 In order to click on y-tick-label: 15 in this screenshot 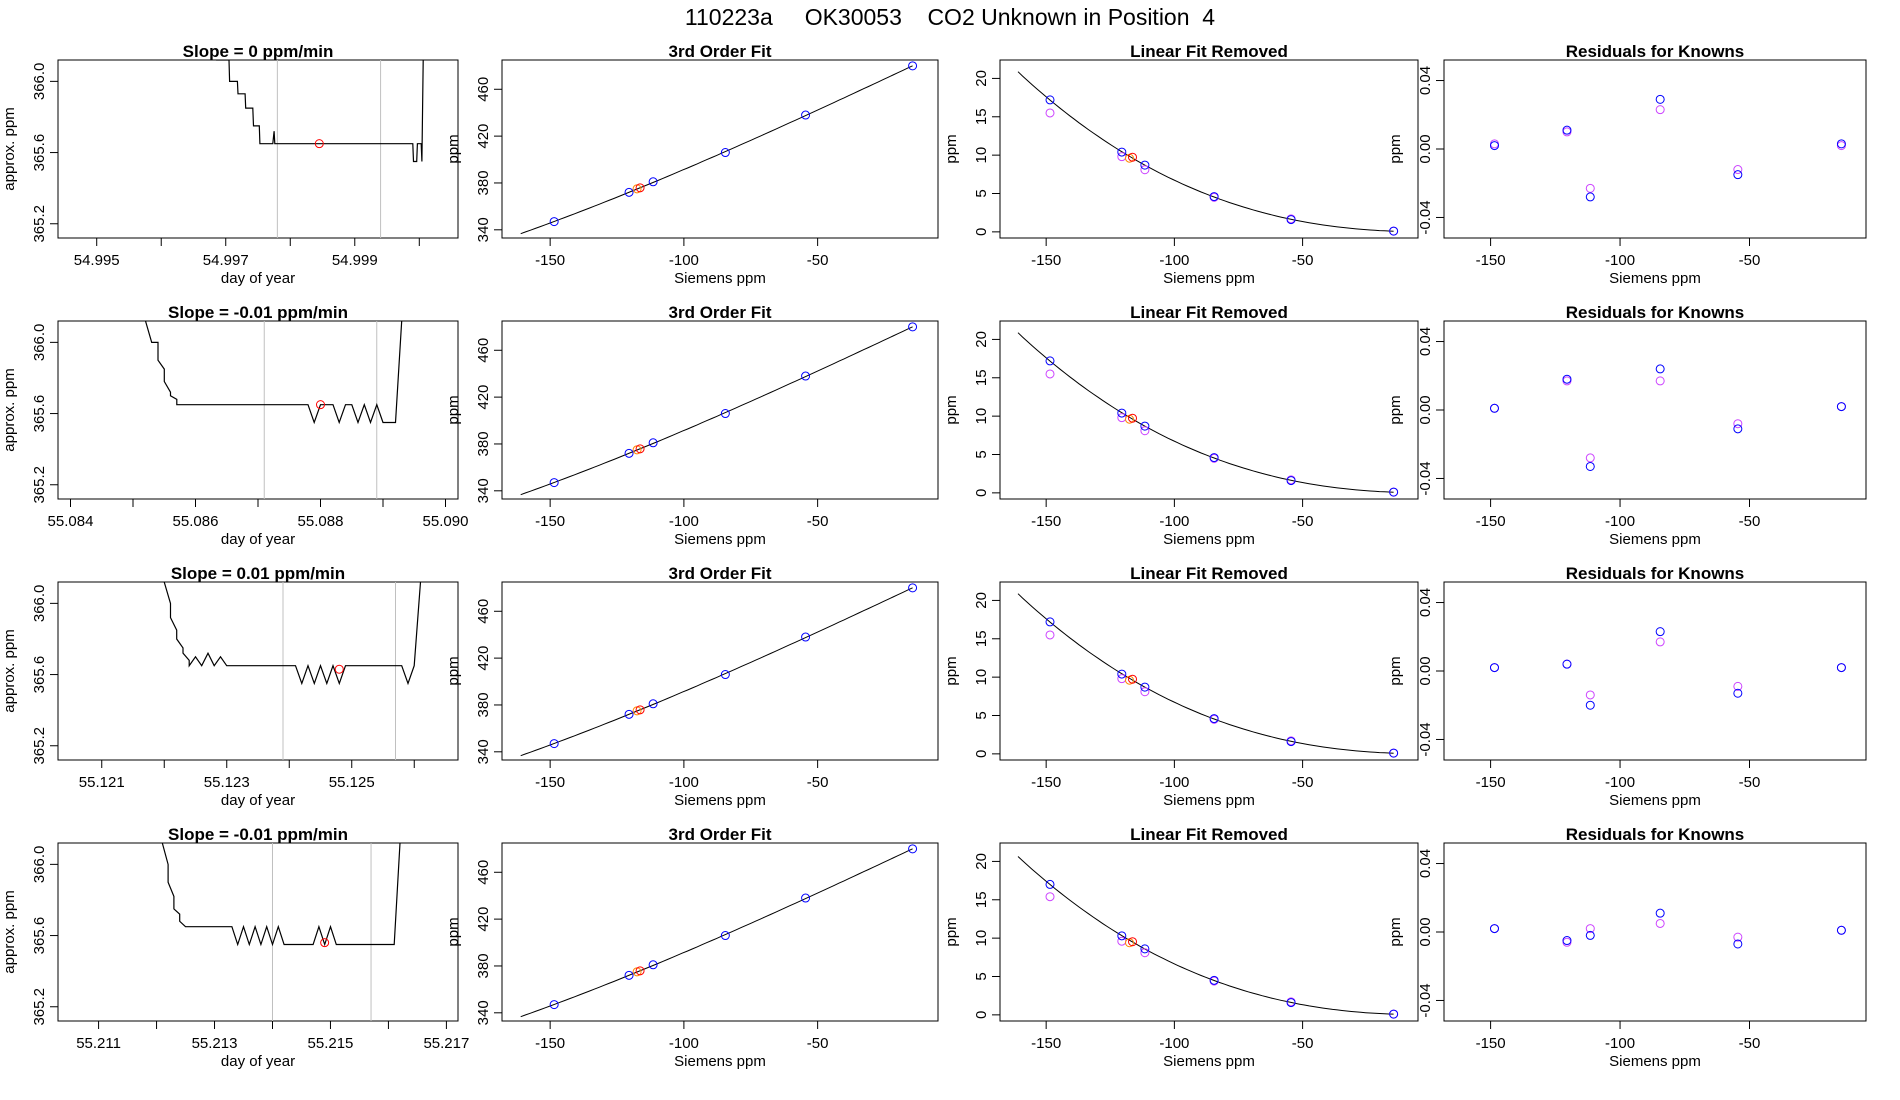, I will do `click(981, 116)`.